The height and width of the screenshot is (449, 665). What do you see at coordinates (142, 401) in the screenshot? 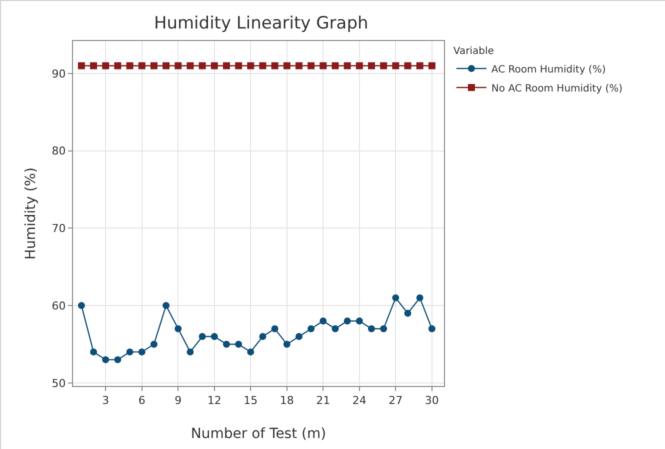
I see `x-tick-label: 6` at bounding box center [142, 401].